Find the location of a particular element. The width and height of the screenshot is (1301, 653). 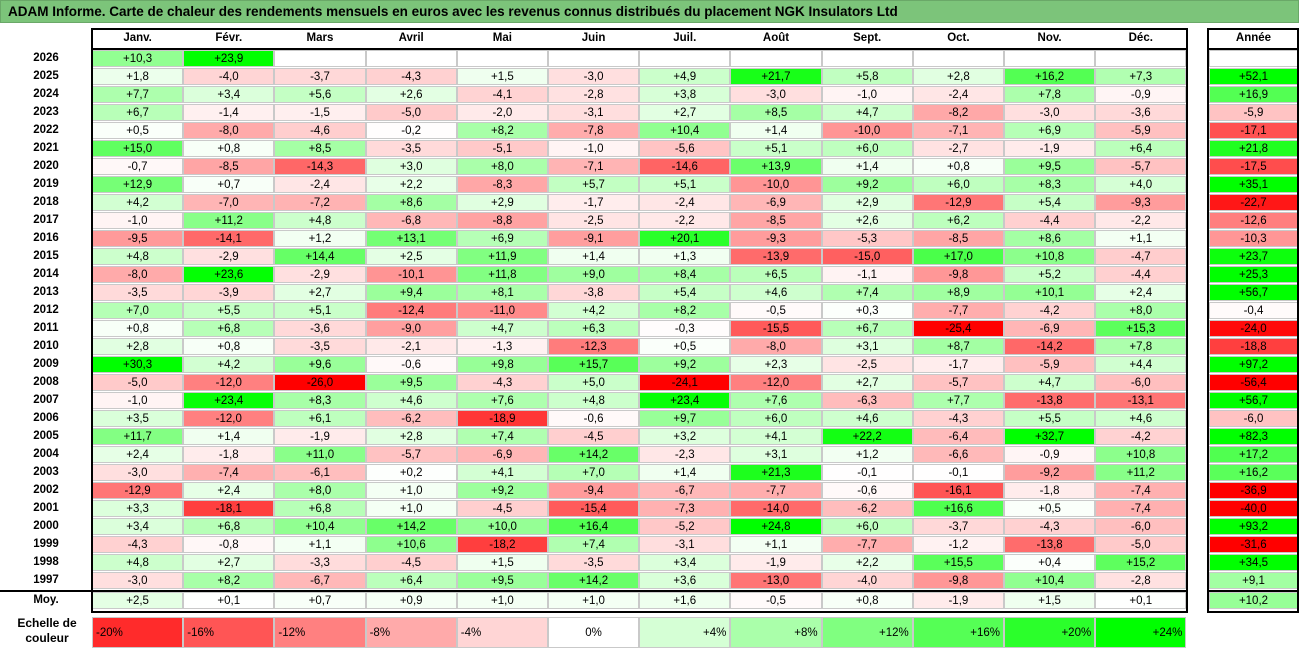

average-annual-cell: +10,2 is located at coordinates (1253, 600).